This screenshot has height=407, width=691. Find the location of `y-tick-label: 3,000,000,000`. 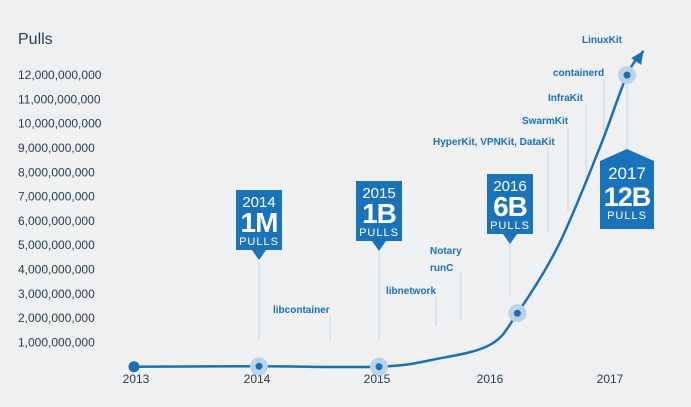

y-tick-label: 3,000,000,000 is located at coordinates (56, 294).